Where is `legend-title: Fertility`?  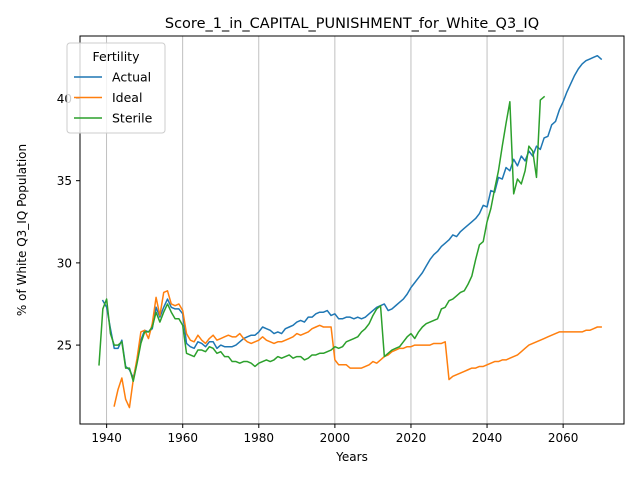 legend-title: Fertility is located at coordinates (117, 56).